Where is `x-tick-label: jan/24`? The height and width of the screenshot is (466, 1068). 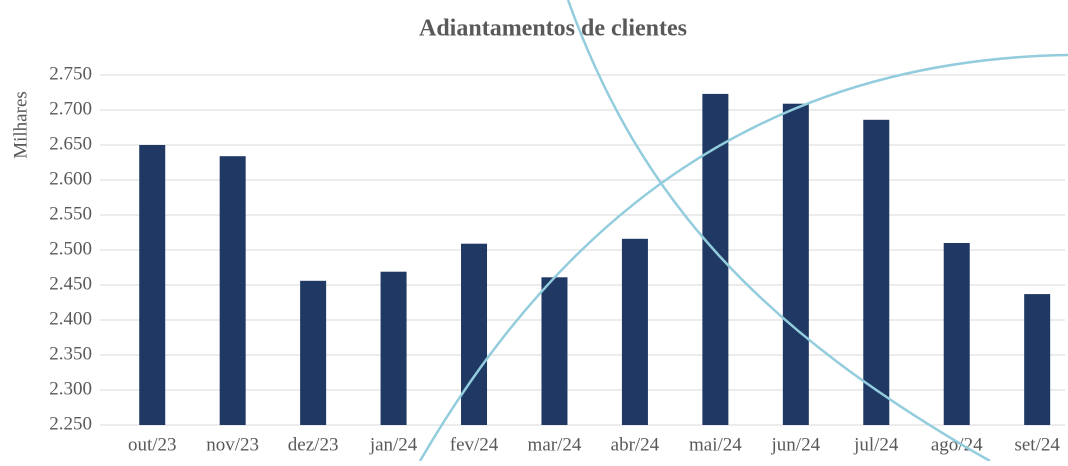
x-tick-label: jan/24 is located at coordinates (393, 444).